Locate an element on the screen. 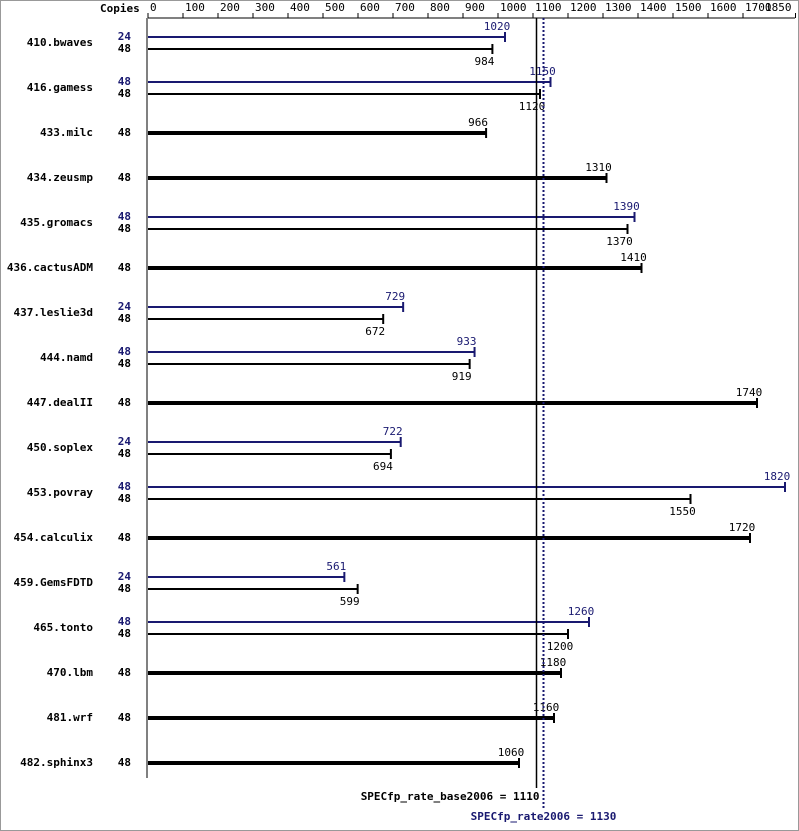 The height and width of the screenshot is (831, 799). category-label: 447.dealII is located at coordinates (60, 402).